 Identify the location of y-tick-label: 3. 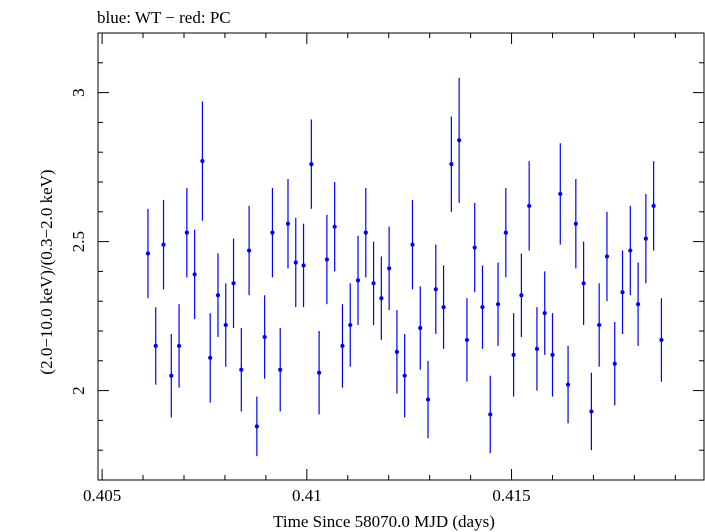
(78, 92).